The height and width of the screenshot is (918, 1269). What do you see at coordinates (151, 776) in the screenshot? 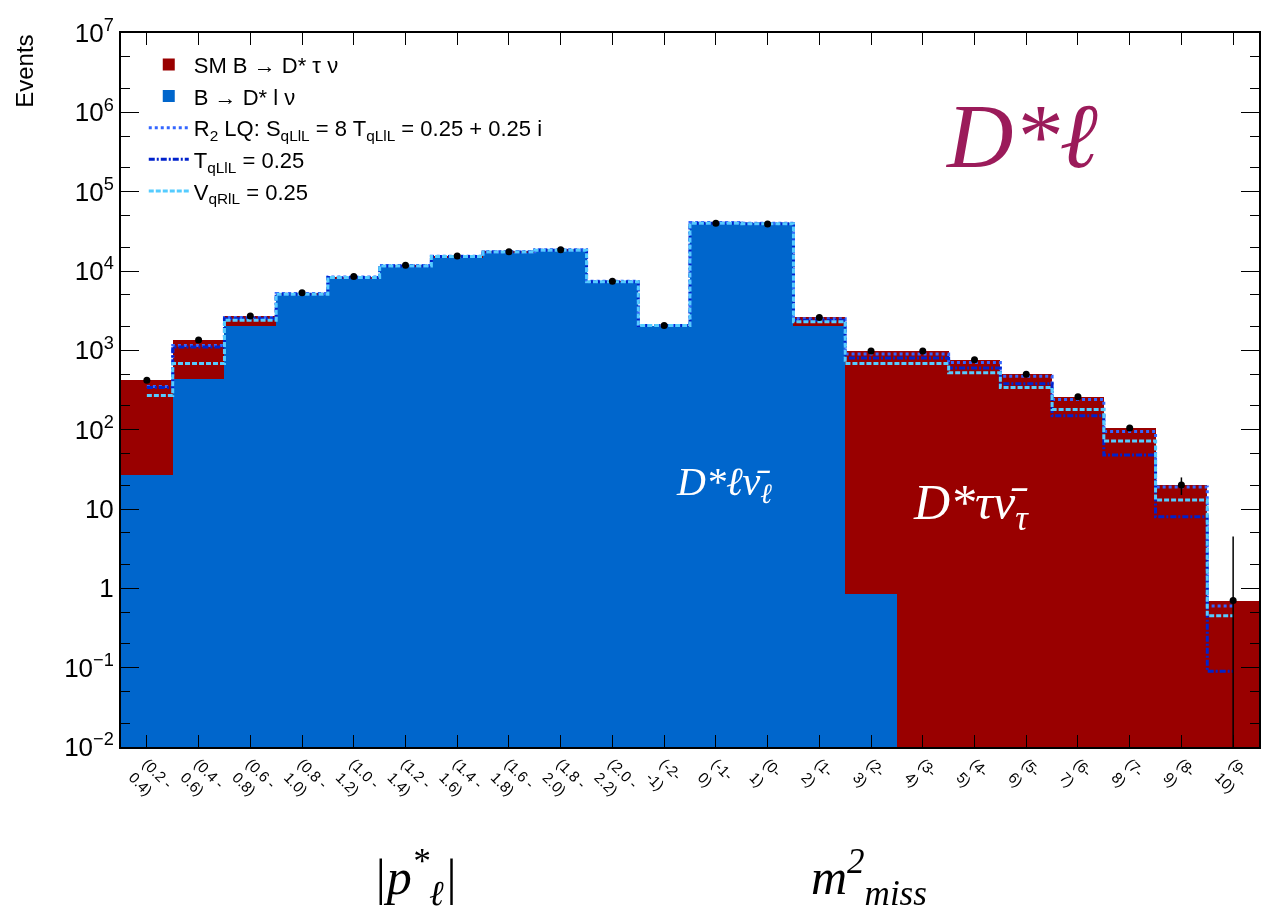
I see `x-tick-label: (0.2 - 0.4)` at bounding box center [151, 776].